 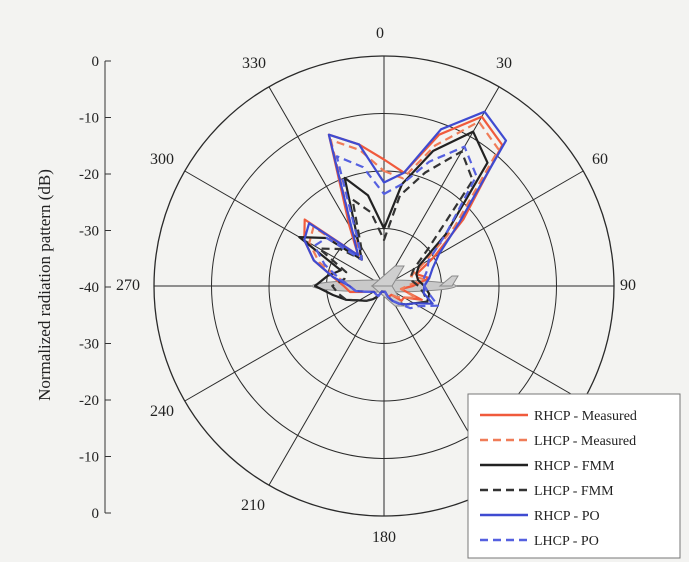 What do you see at coordinates (504, 63) in the screenshot?
I see `angle-tick-label: 30` at bounding box center [504, 63].